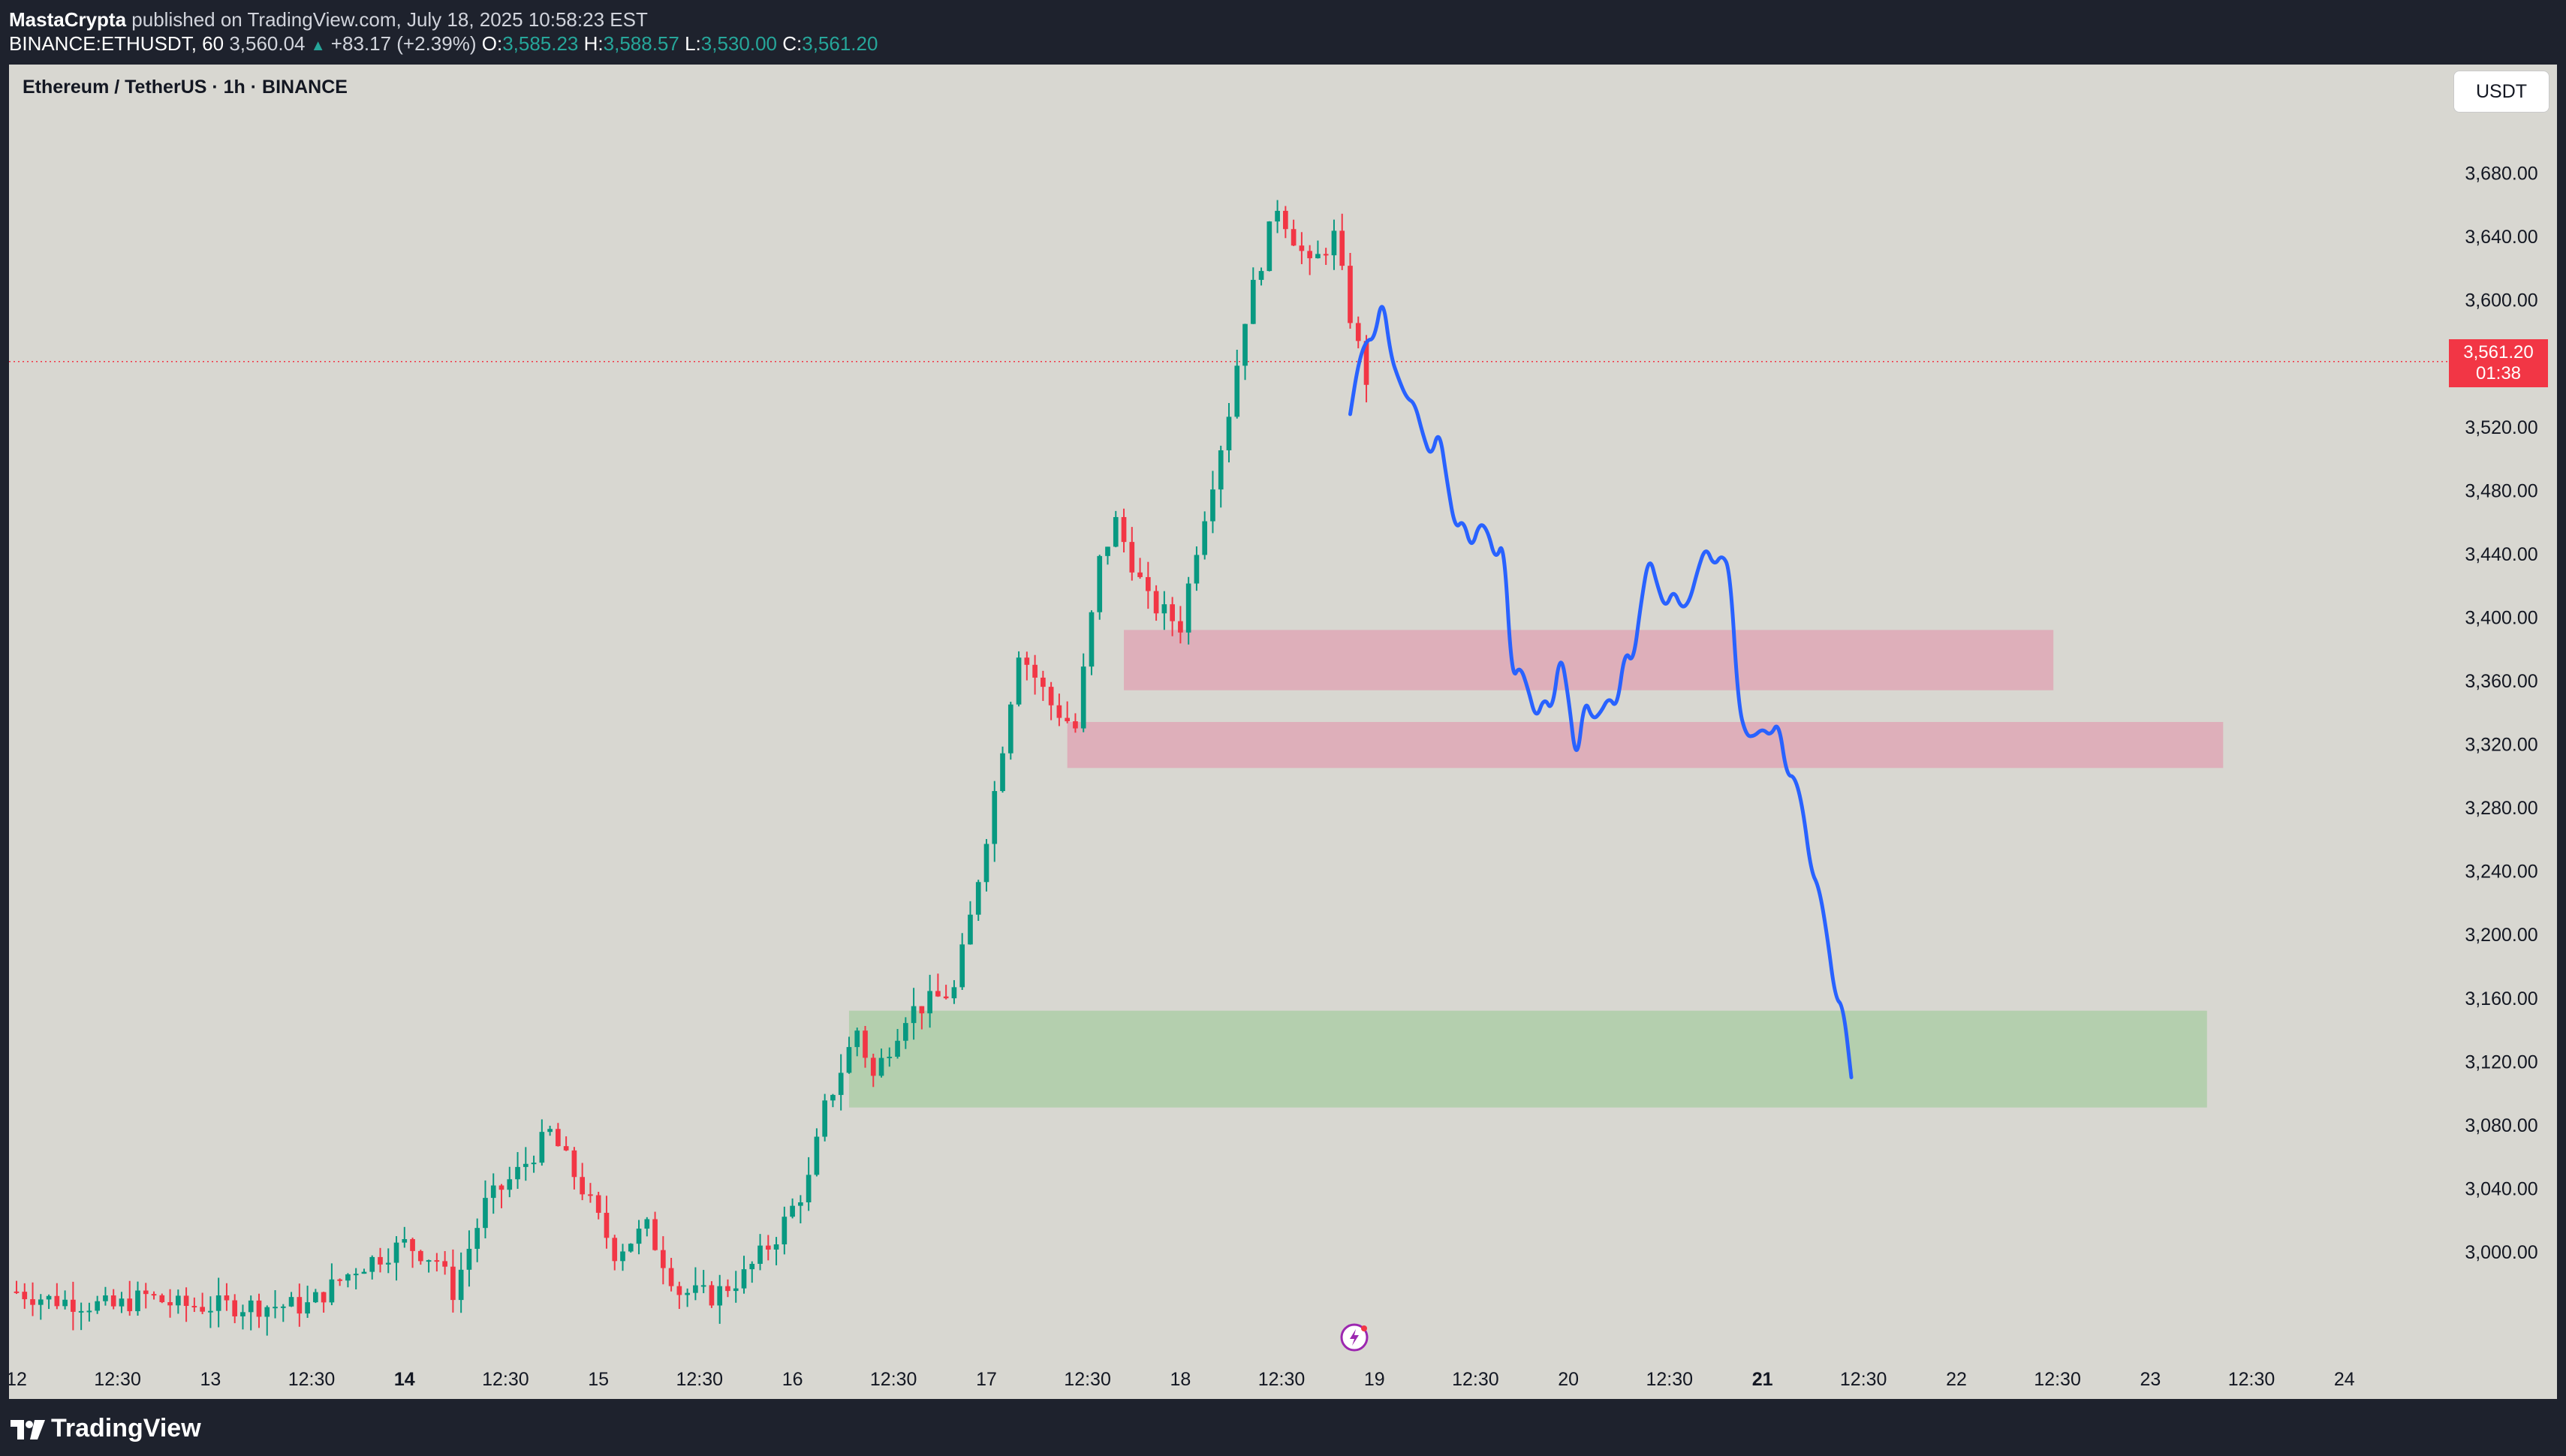 Image resolution: width=2566 pixels, height=1456 pixels. Describe the element at coordinates (1354, 1337) in the screenshot. I see `lightning-icon` at that location.